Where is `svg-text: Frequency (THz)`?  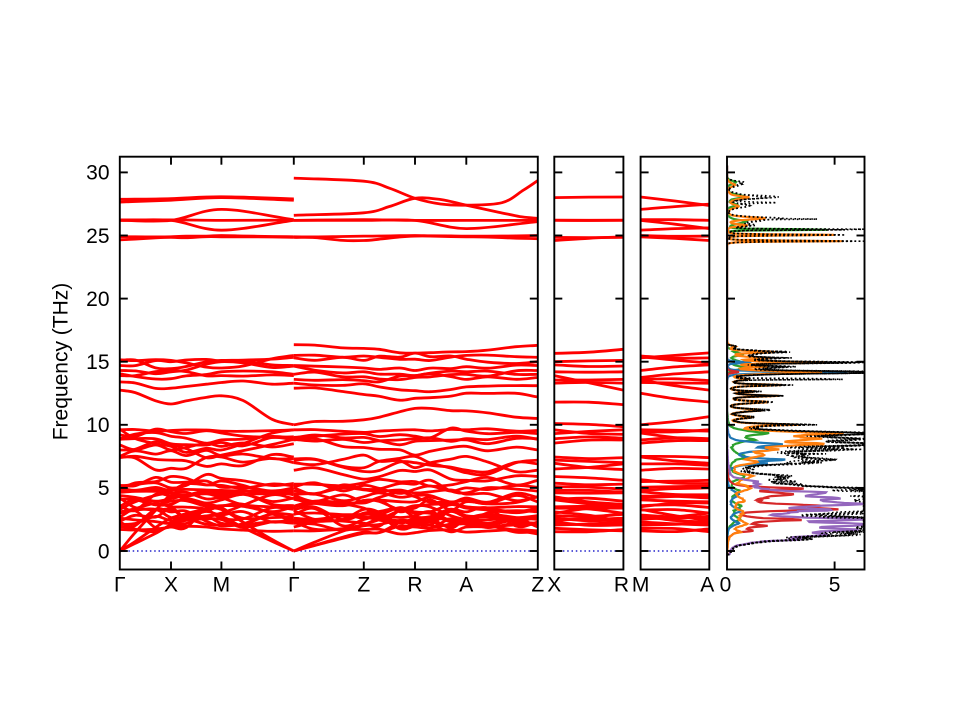
svg-text: Frequency (THz) is located at coordinates (61, 362).